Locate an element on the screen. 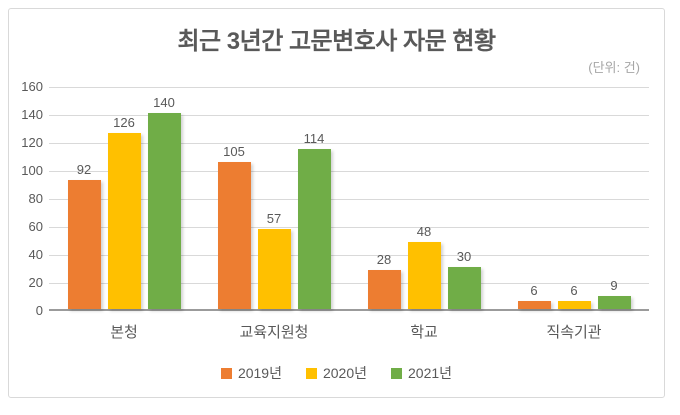 Image resolution: width=680 pixels, height=415 pixels. legend: 2019년 2020년 2021년 is located at coordinates (336, 373).